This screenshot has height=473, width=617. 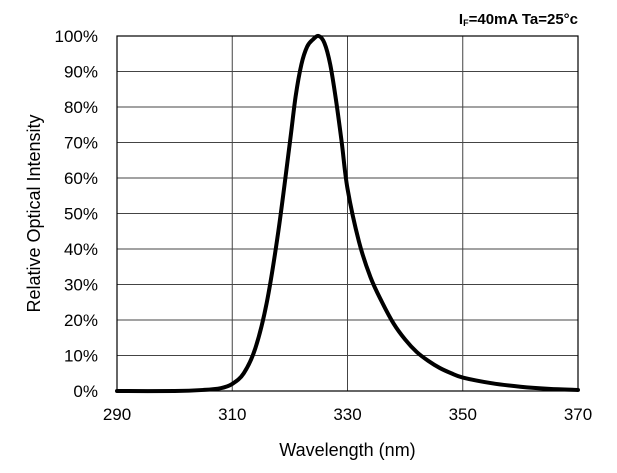 I want to click on y-tick-label: 80%, so click(x=81, y=107).